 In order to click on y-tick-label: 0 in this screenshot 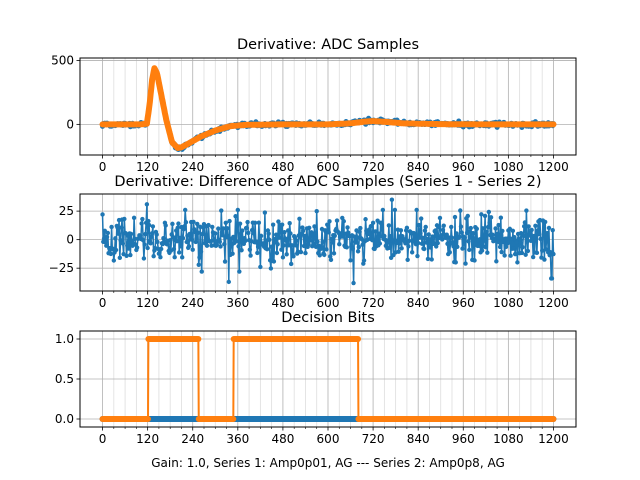, I will do `click(70, 240)`.